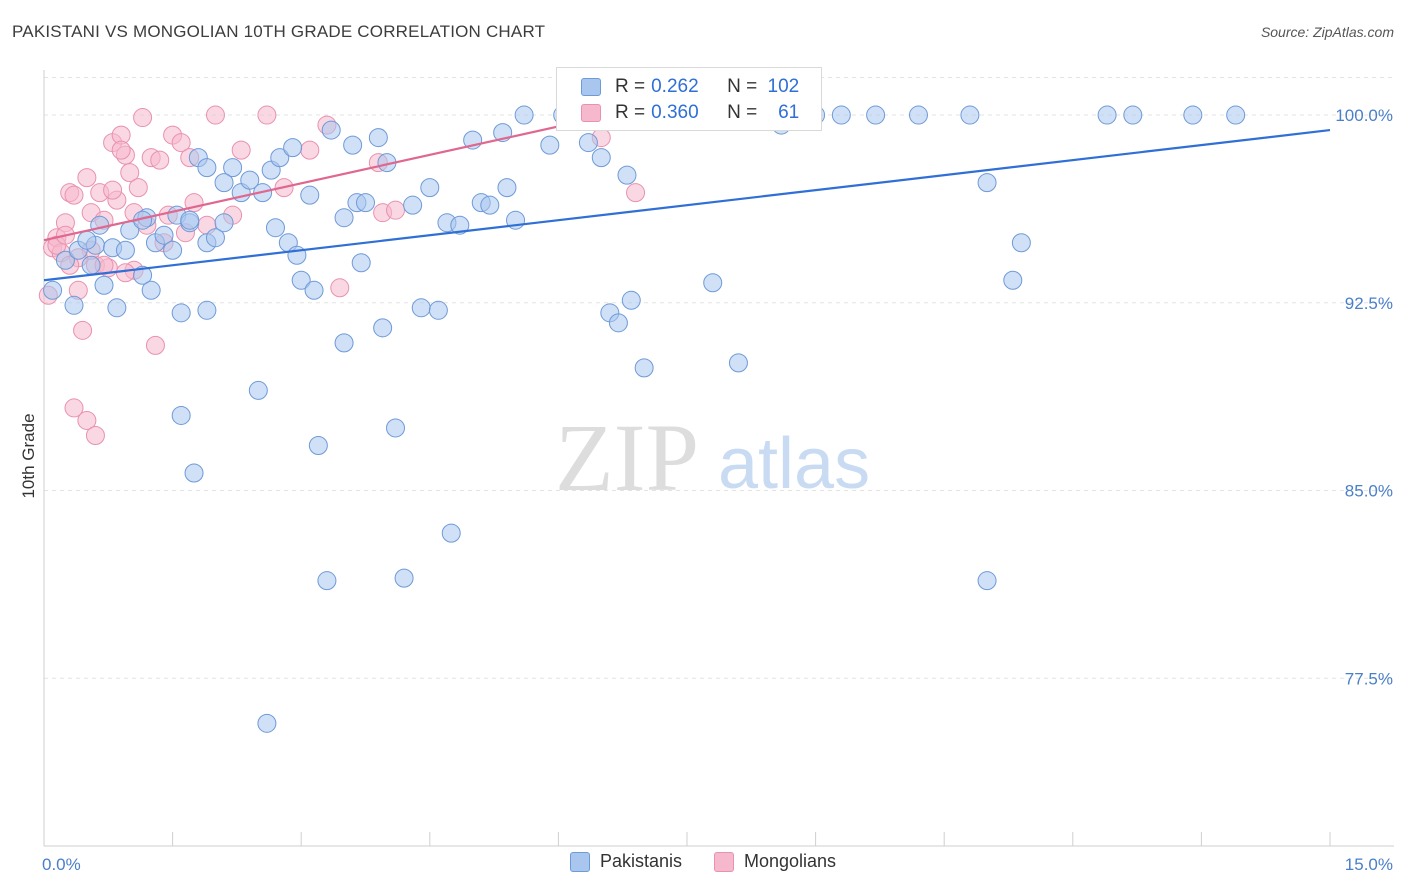 This screenshot has width=1406, height=892. Describe the element at coordinates (1369, 303) in the screenshot. I see `y-tick-label: 92.5%` at that location.